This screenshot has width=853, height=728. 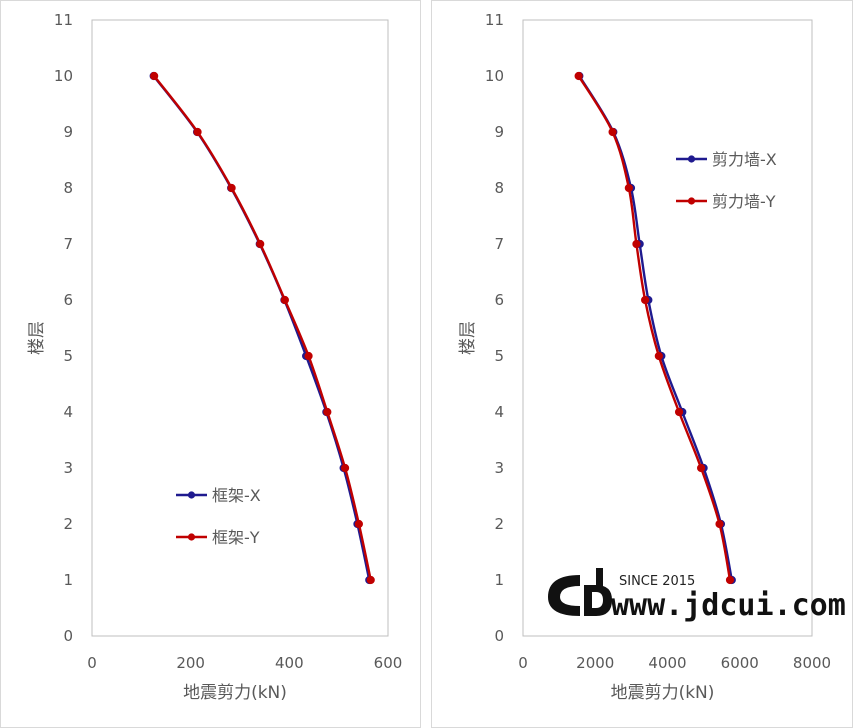 What do you see at coordinates (657, 581) in the screenshot?
I see `watermark-since-text: SINCE 2015` at bounding box center [657, 581].